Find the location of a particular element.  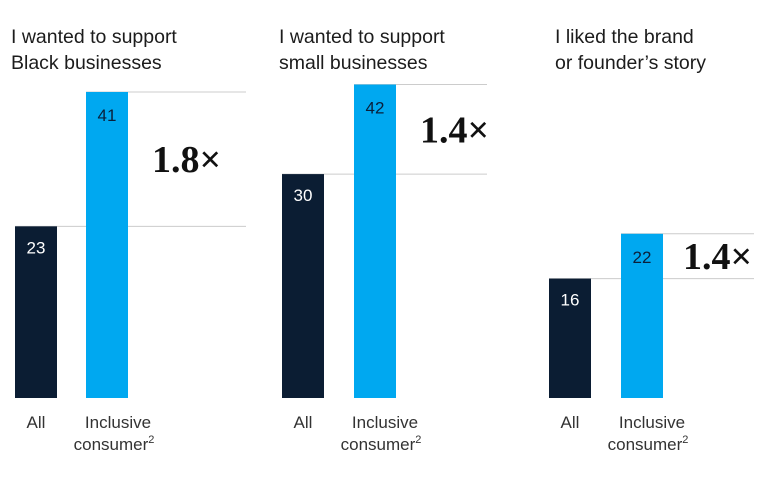

panel-title-3-line1: I liked the brand is located at coordinates (624, 37).